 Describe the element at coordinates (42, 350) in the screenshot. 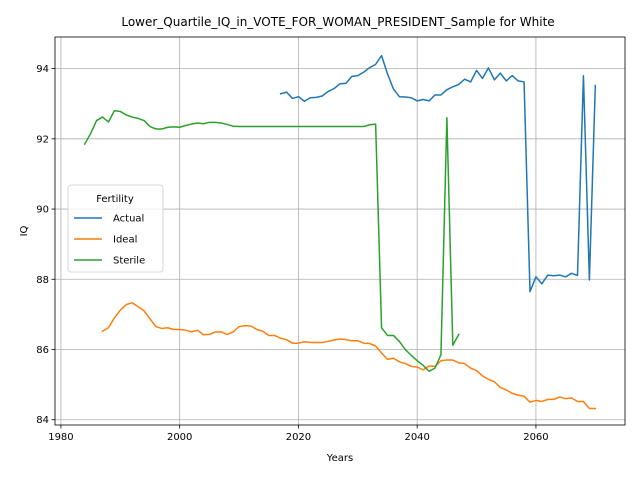

I see `y-tick-label: 86` at that location.